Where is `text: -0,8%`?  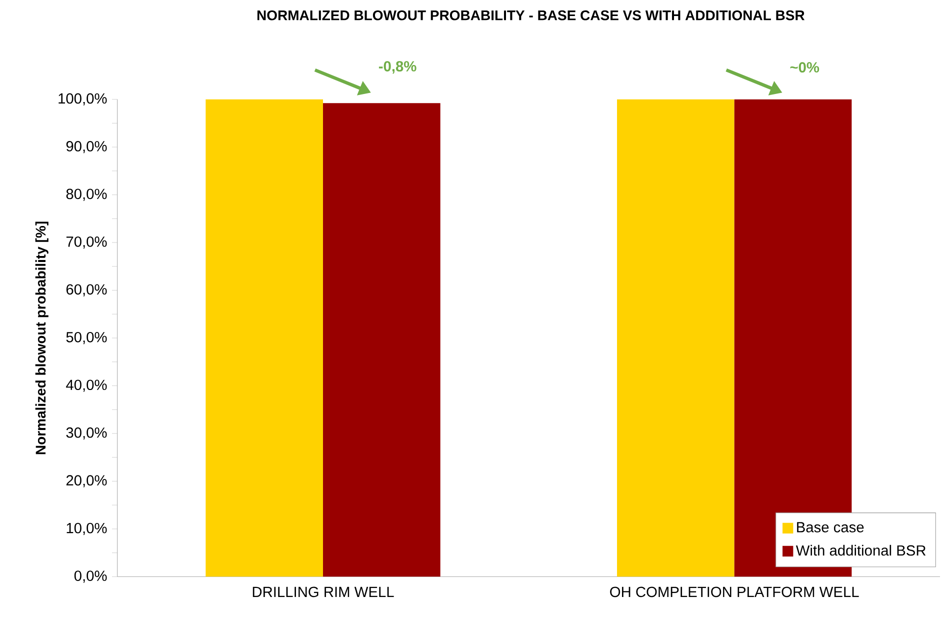 text: -0,8% is located at coordinates (397, 67).